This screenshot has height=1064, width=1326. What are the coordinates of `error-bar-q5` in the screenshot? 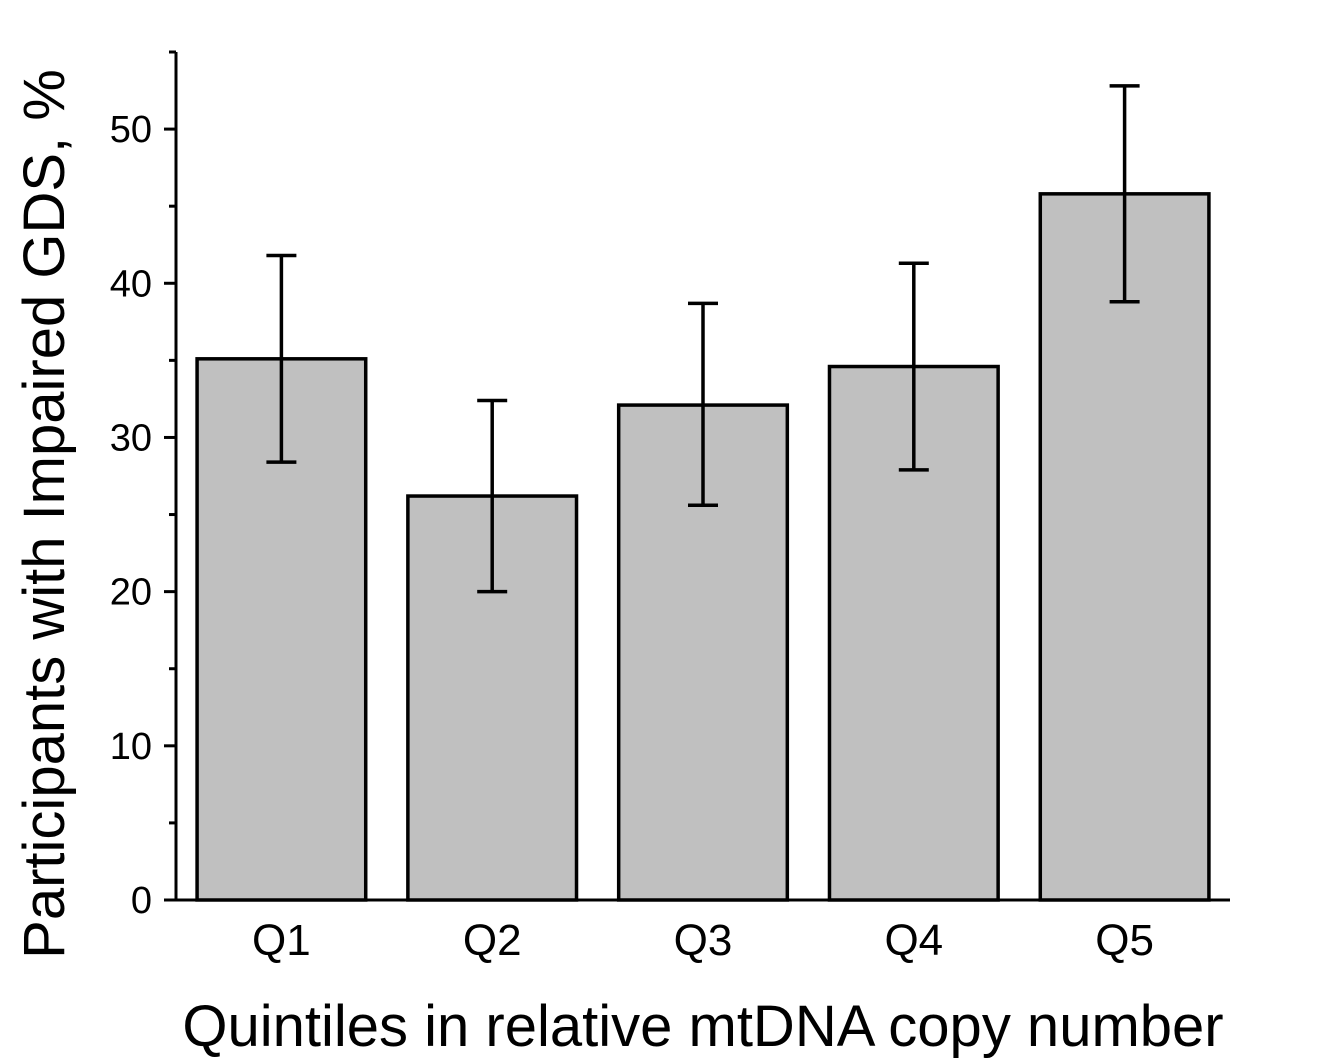 It's located at (1124, 194).